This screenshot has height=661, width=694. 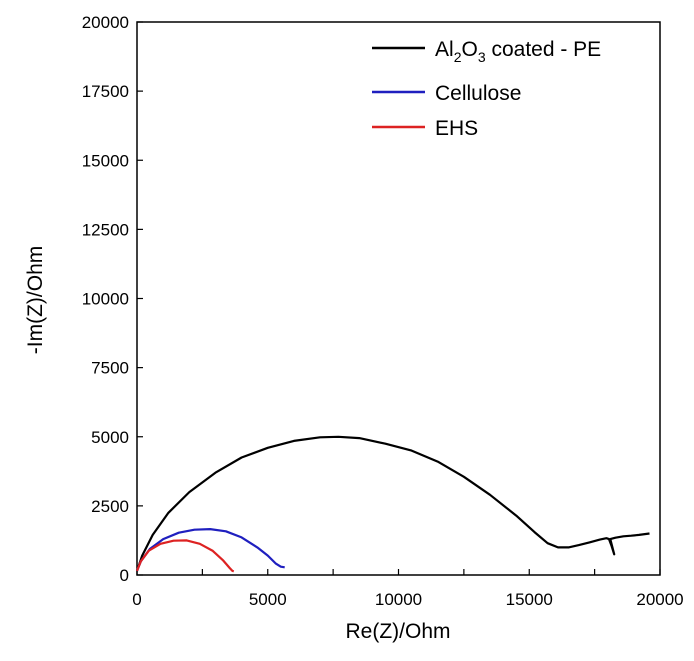 I want to click on x-axis-ticks, so click(x=398, y=572).